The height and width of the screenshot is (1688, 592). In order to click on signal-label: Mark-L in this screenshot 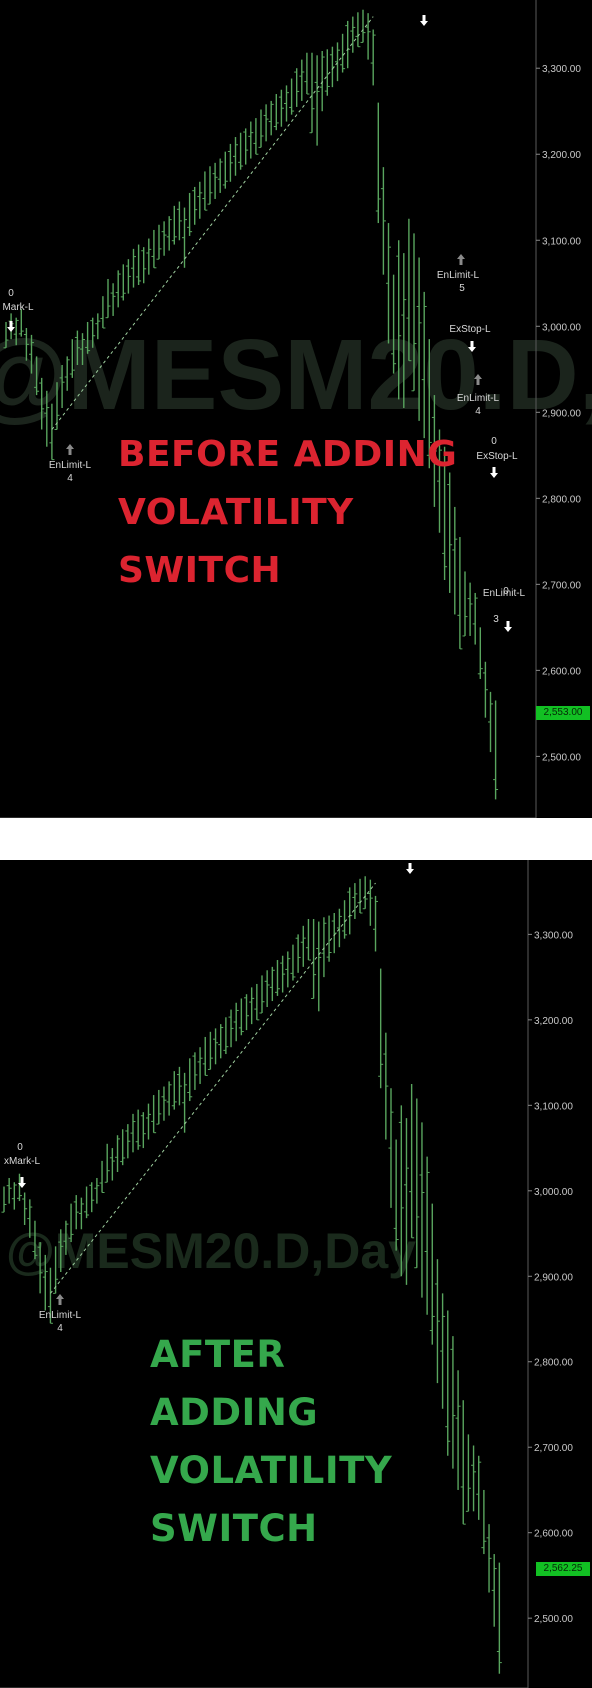, I will do `click(18, 307)`.